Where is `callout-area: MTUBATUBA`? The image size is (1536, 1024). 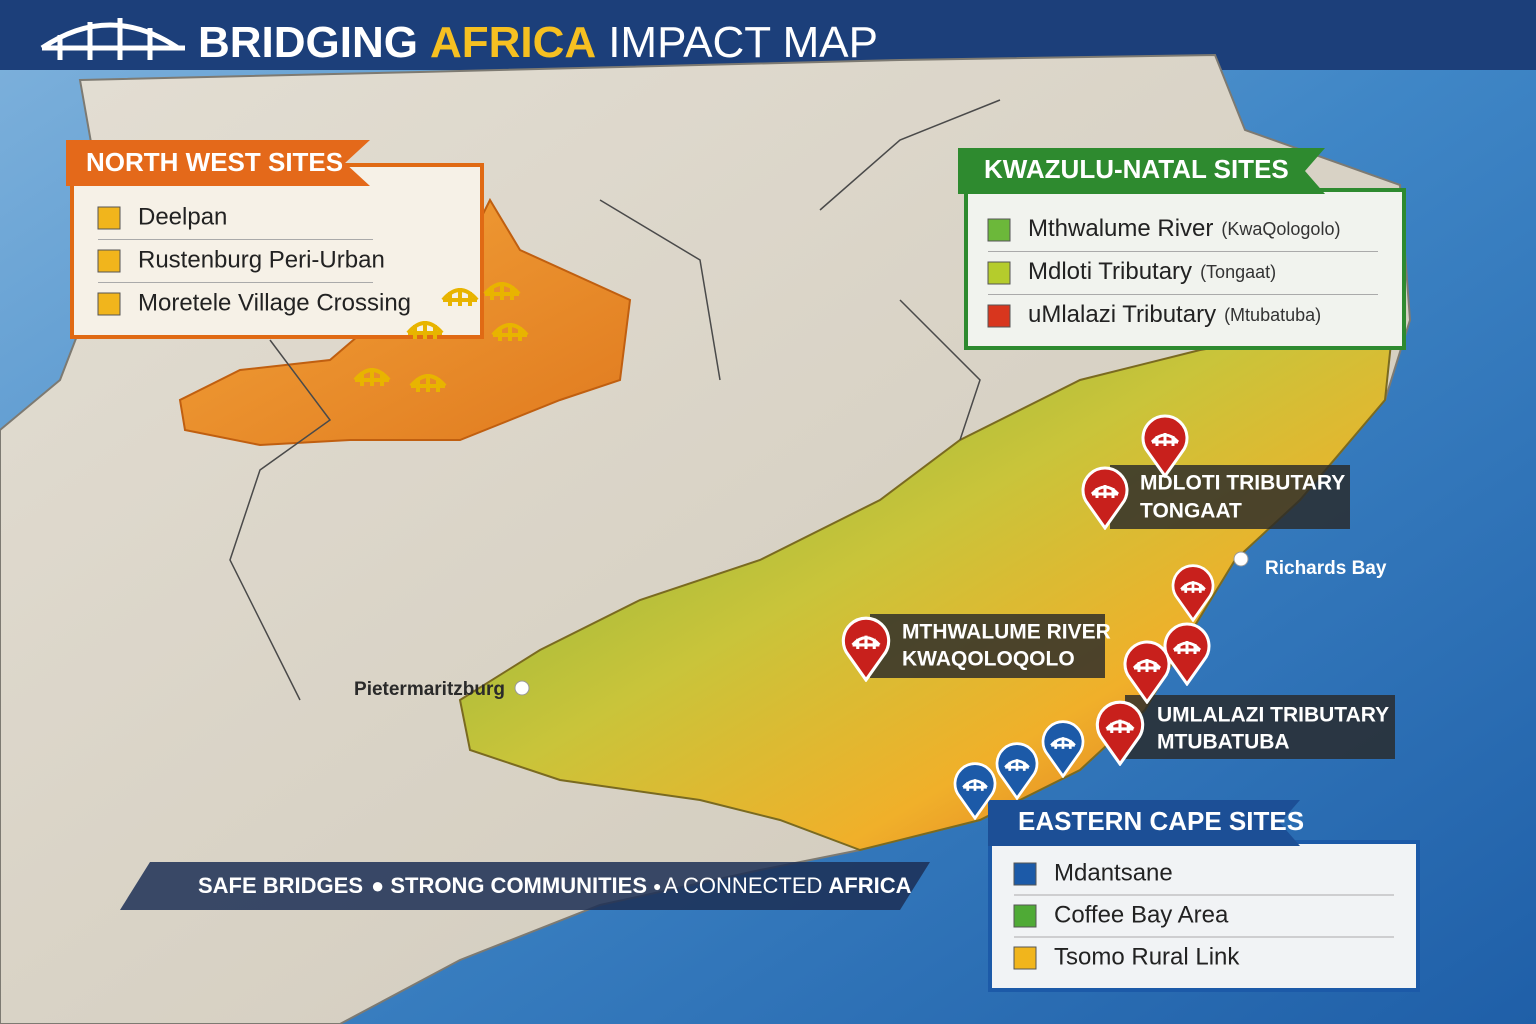 callout-area: MTUBATUBA is located at coordinates (1223, 742).